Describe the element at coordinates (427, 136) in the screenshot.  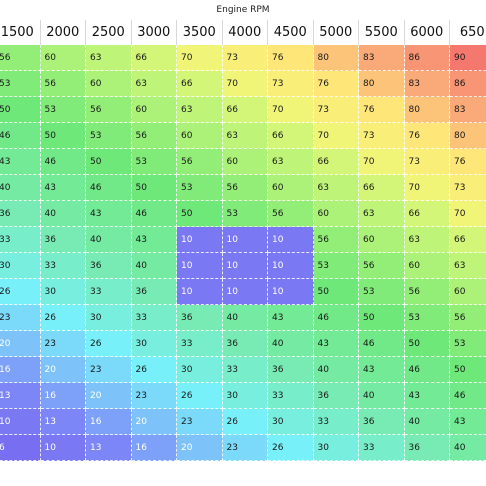
I see `table-cell: 76` at that location.